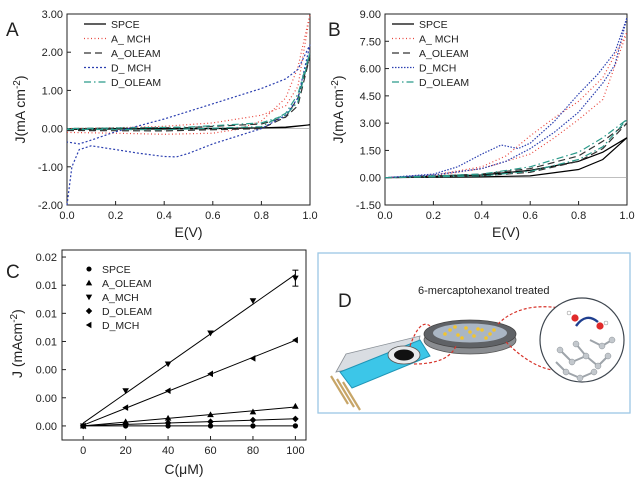  What do you see at coordinates (52, 91) in the screenshot?
I see `y-tick-label: 1.00` at bounding box center [52, 91].